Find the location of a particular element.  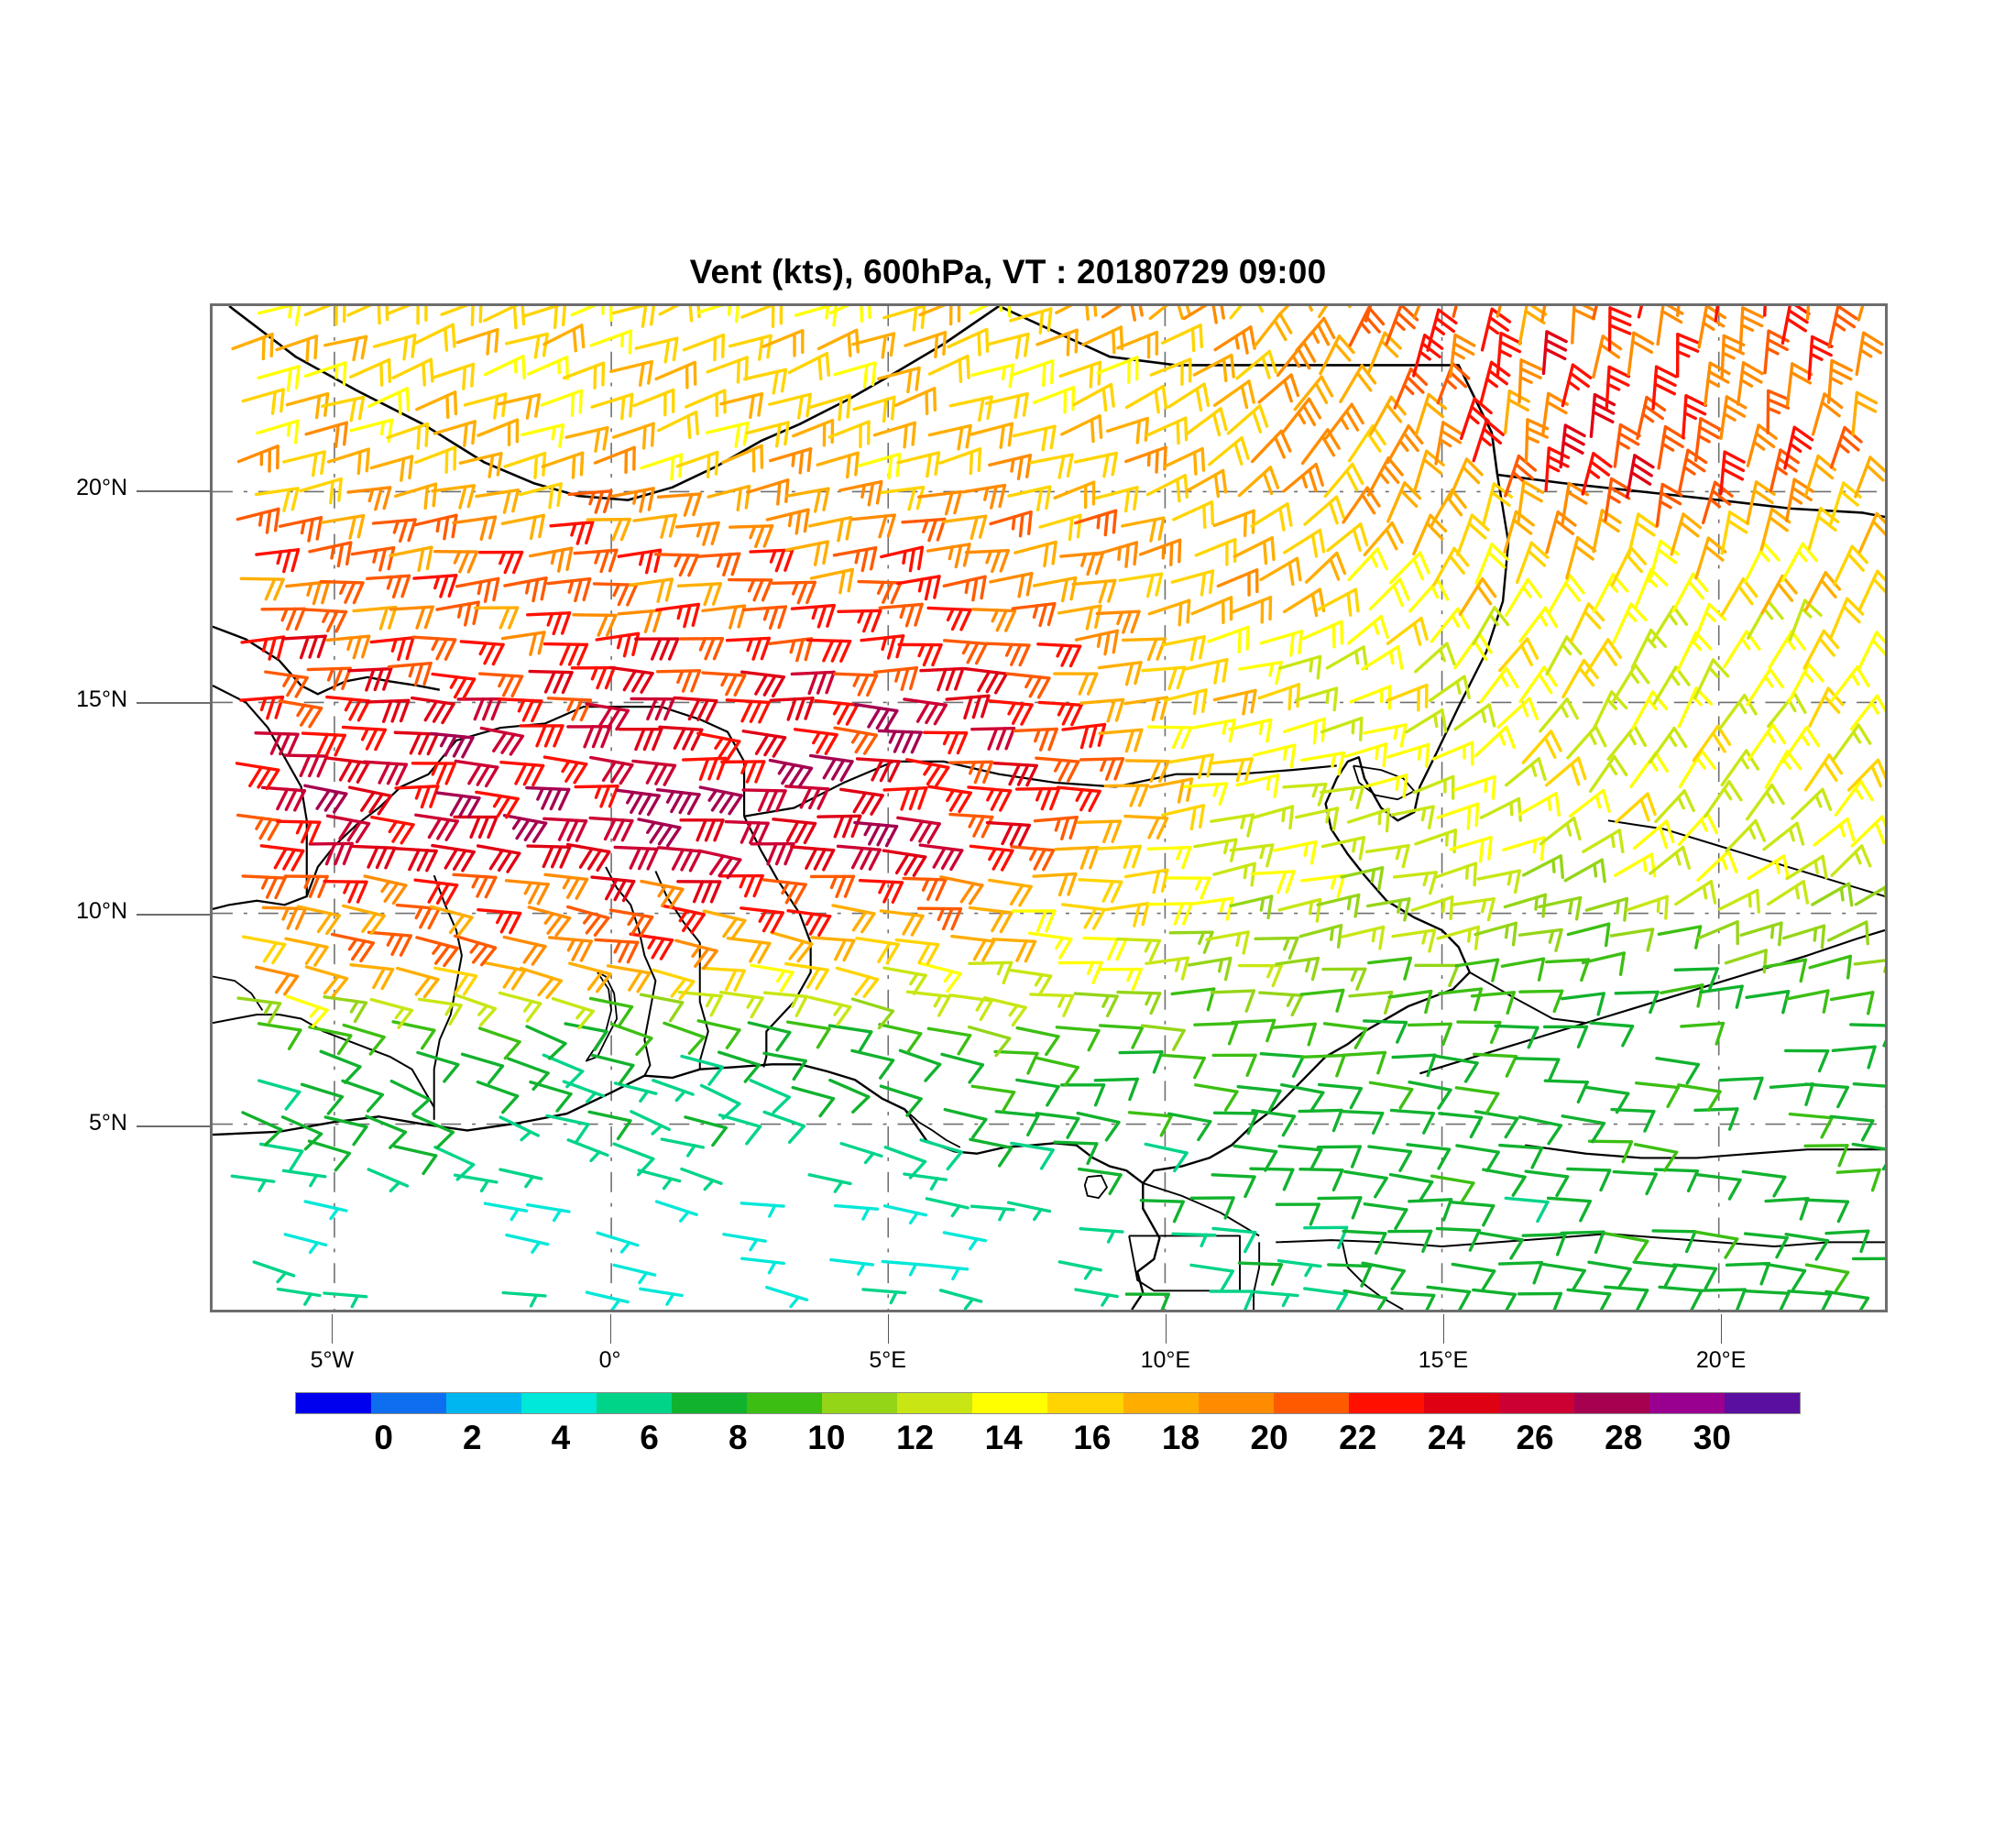

chart-title: Vent (kts), 600hPa, VT : 20180729 09:00 is located at coordinates (1008, 272).